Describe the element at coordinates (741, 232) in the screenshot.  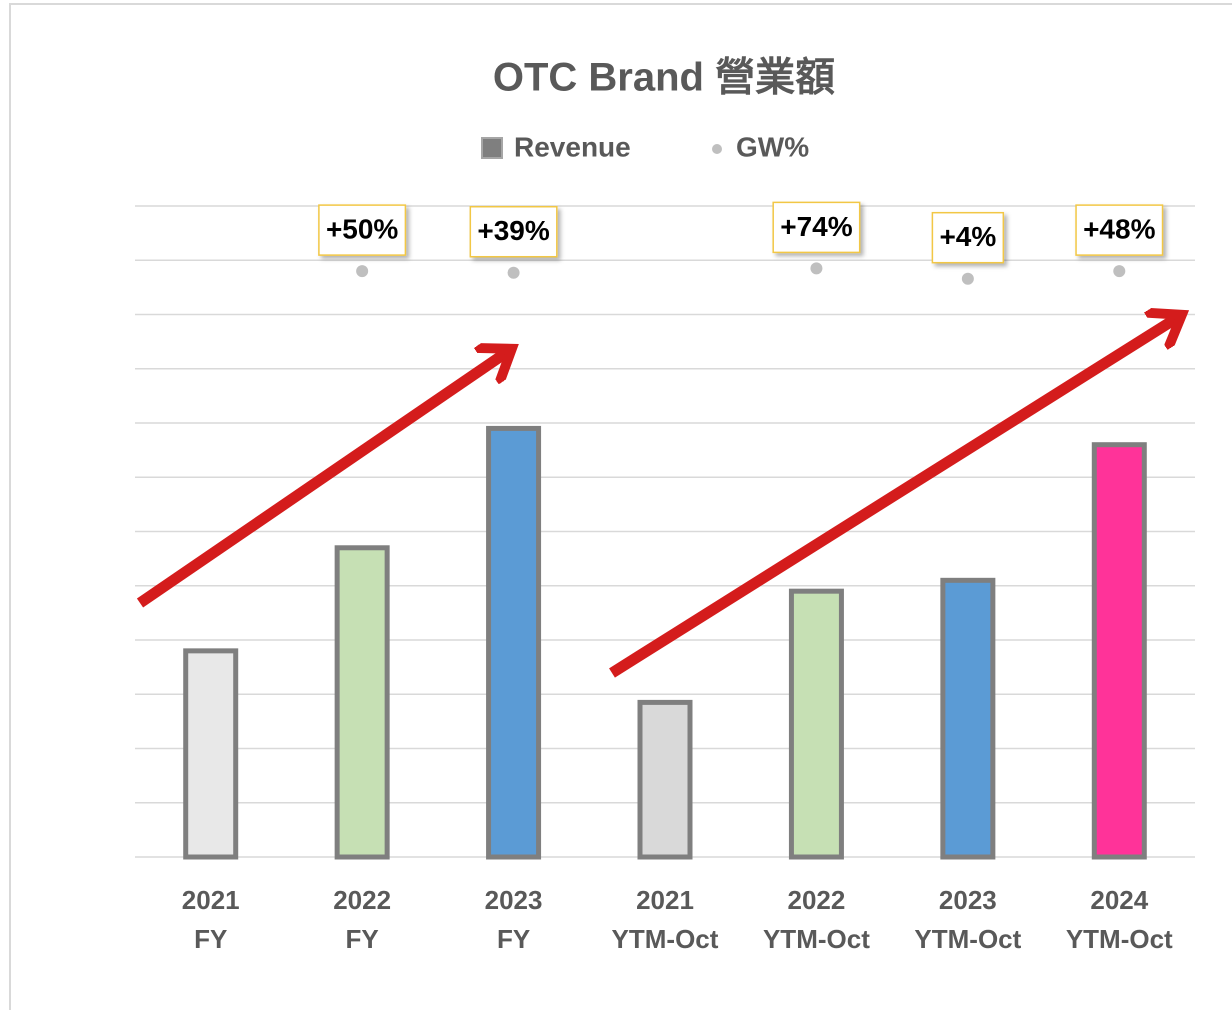
I see `labels: +50% +39% +74% +4% +48%` at that location.